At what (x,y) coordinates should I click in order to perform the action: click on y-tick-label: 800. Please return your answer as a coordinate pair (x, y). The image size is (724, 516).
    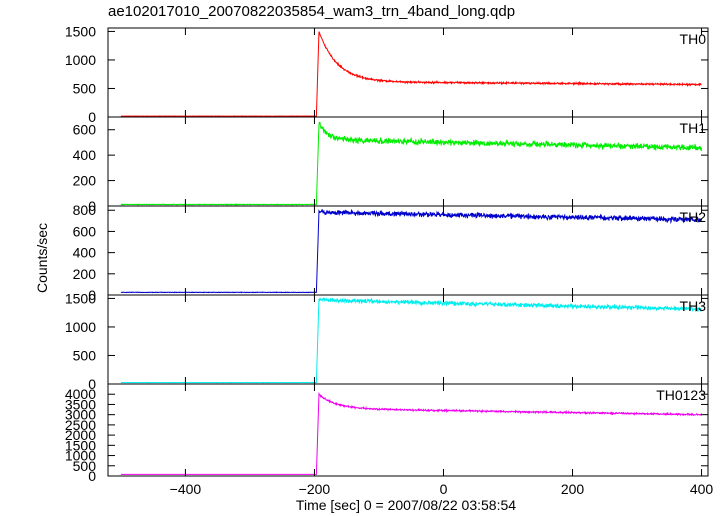
    Looking at the image, I should click on (85, 210).